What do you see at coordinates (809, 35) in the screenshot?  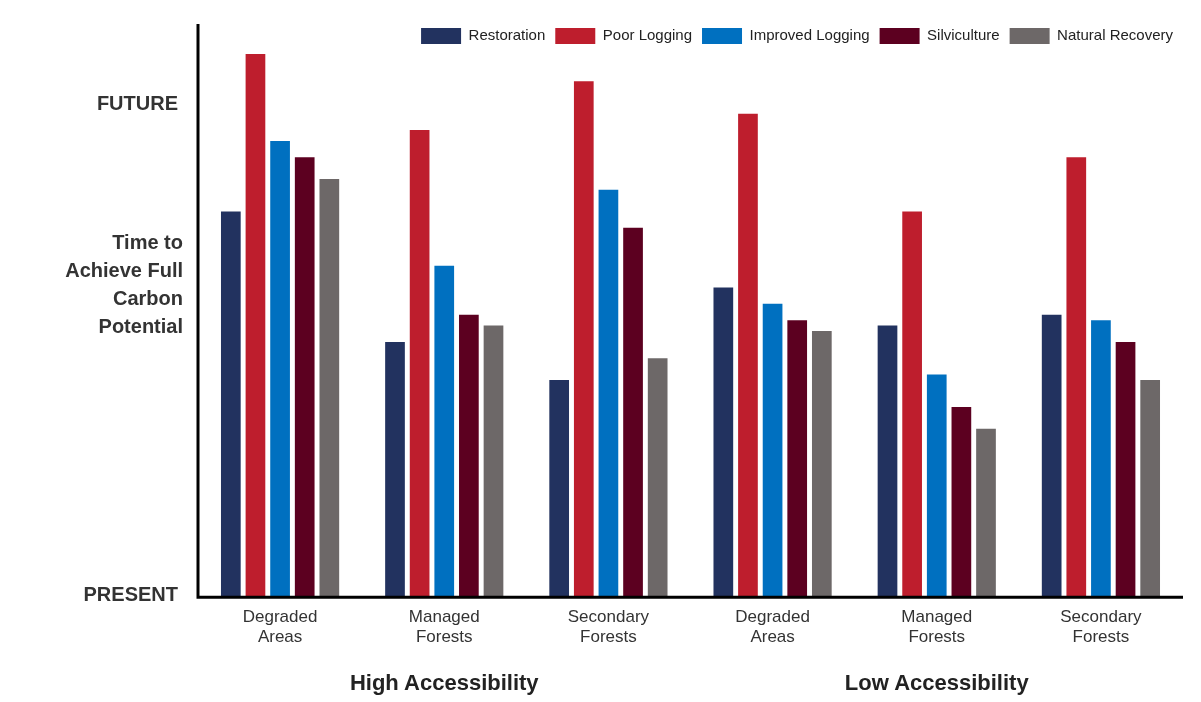 I see `legend-label: Improved Logging` at bounding box center [809, 35].